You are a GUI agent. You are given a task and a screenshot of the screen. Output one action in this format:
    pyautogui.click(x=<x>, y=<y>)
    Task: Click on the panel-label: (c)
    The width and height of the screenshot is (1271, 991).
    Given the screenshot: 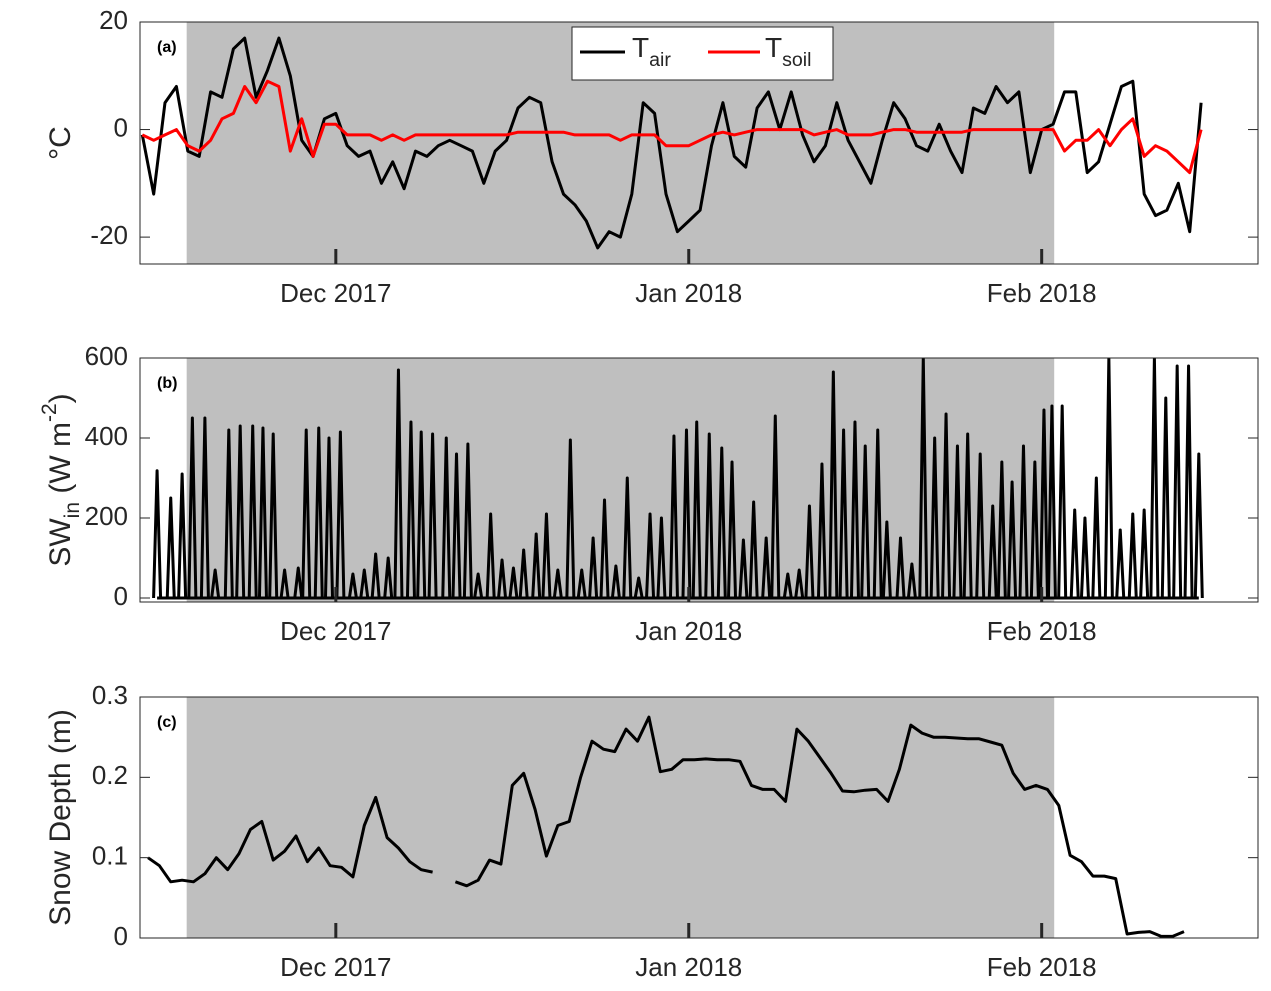 What is the action you would take?
    pyautogui.click(x=167, y=722)
    